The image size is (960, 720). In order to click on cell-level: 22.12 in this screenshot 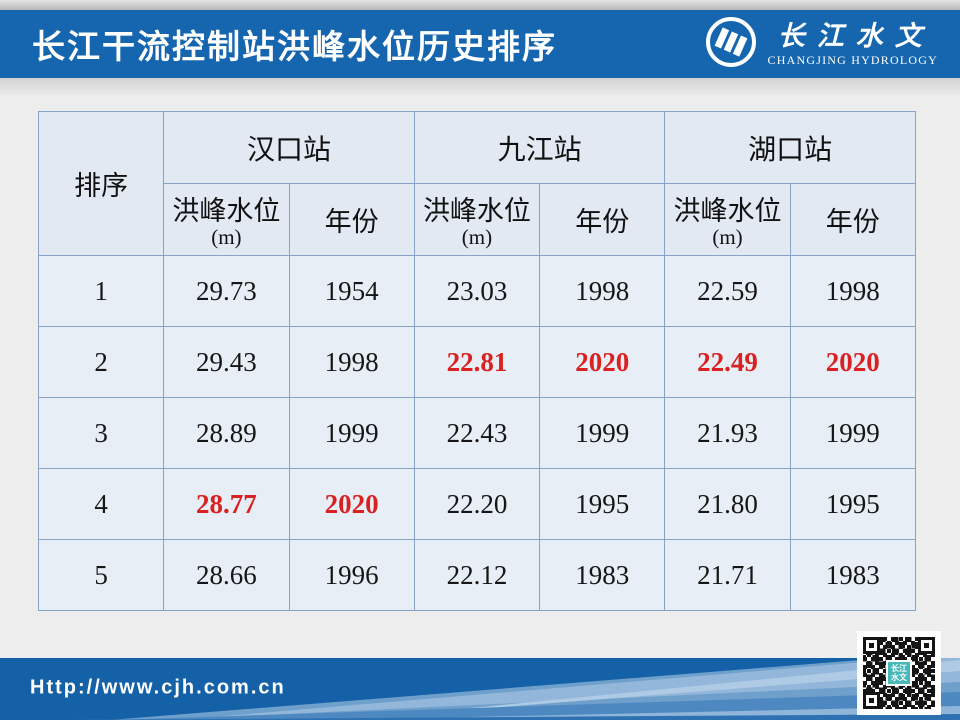, I will do `click(477, 575)`.